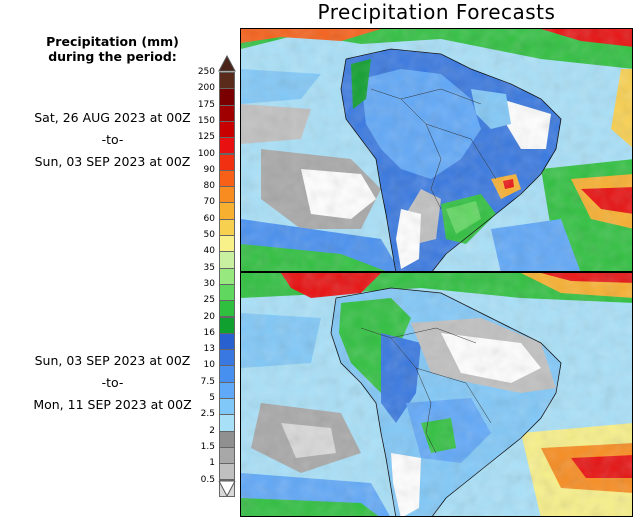 This screenshot has width=633, height=517. I want to click on colorbar-tick-label: 0.5, so click(207, 479).